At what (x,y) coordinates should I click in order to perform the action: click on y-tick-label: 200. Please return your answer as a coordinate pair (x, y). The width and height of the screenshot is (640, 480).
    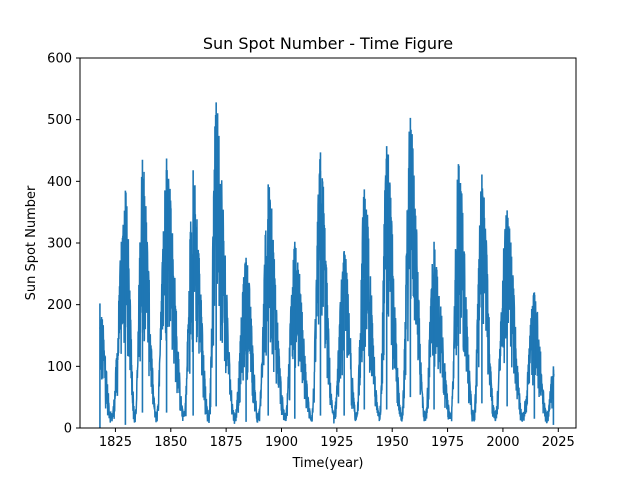
    Looking at the image, I should click on (59, 305).